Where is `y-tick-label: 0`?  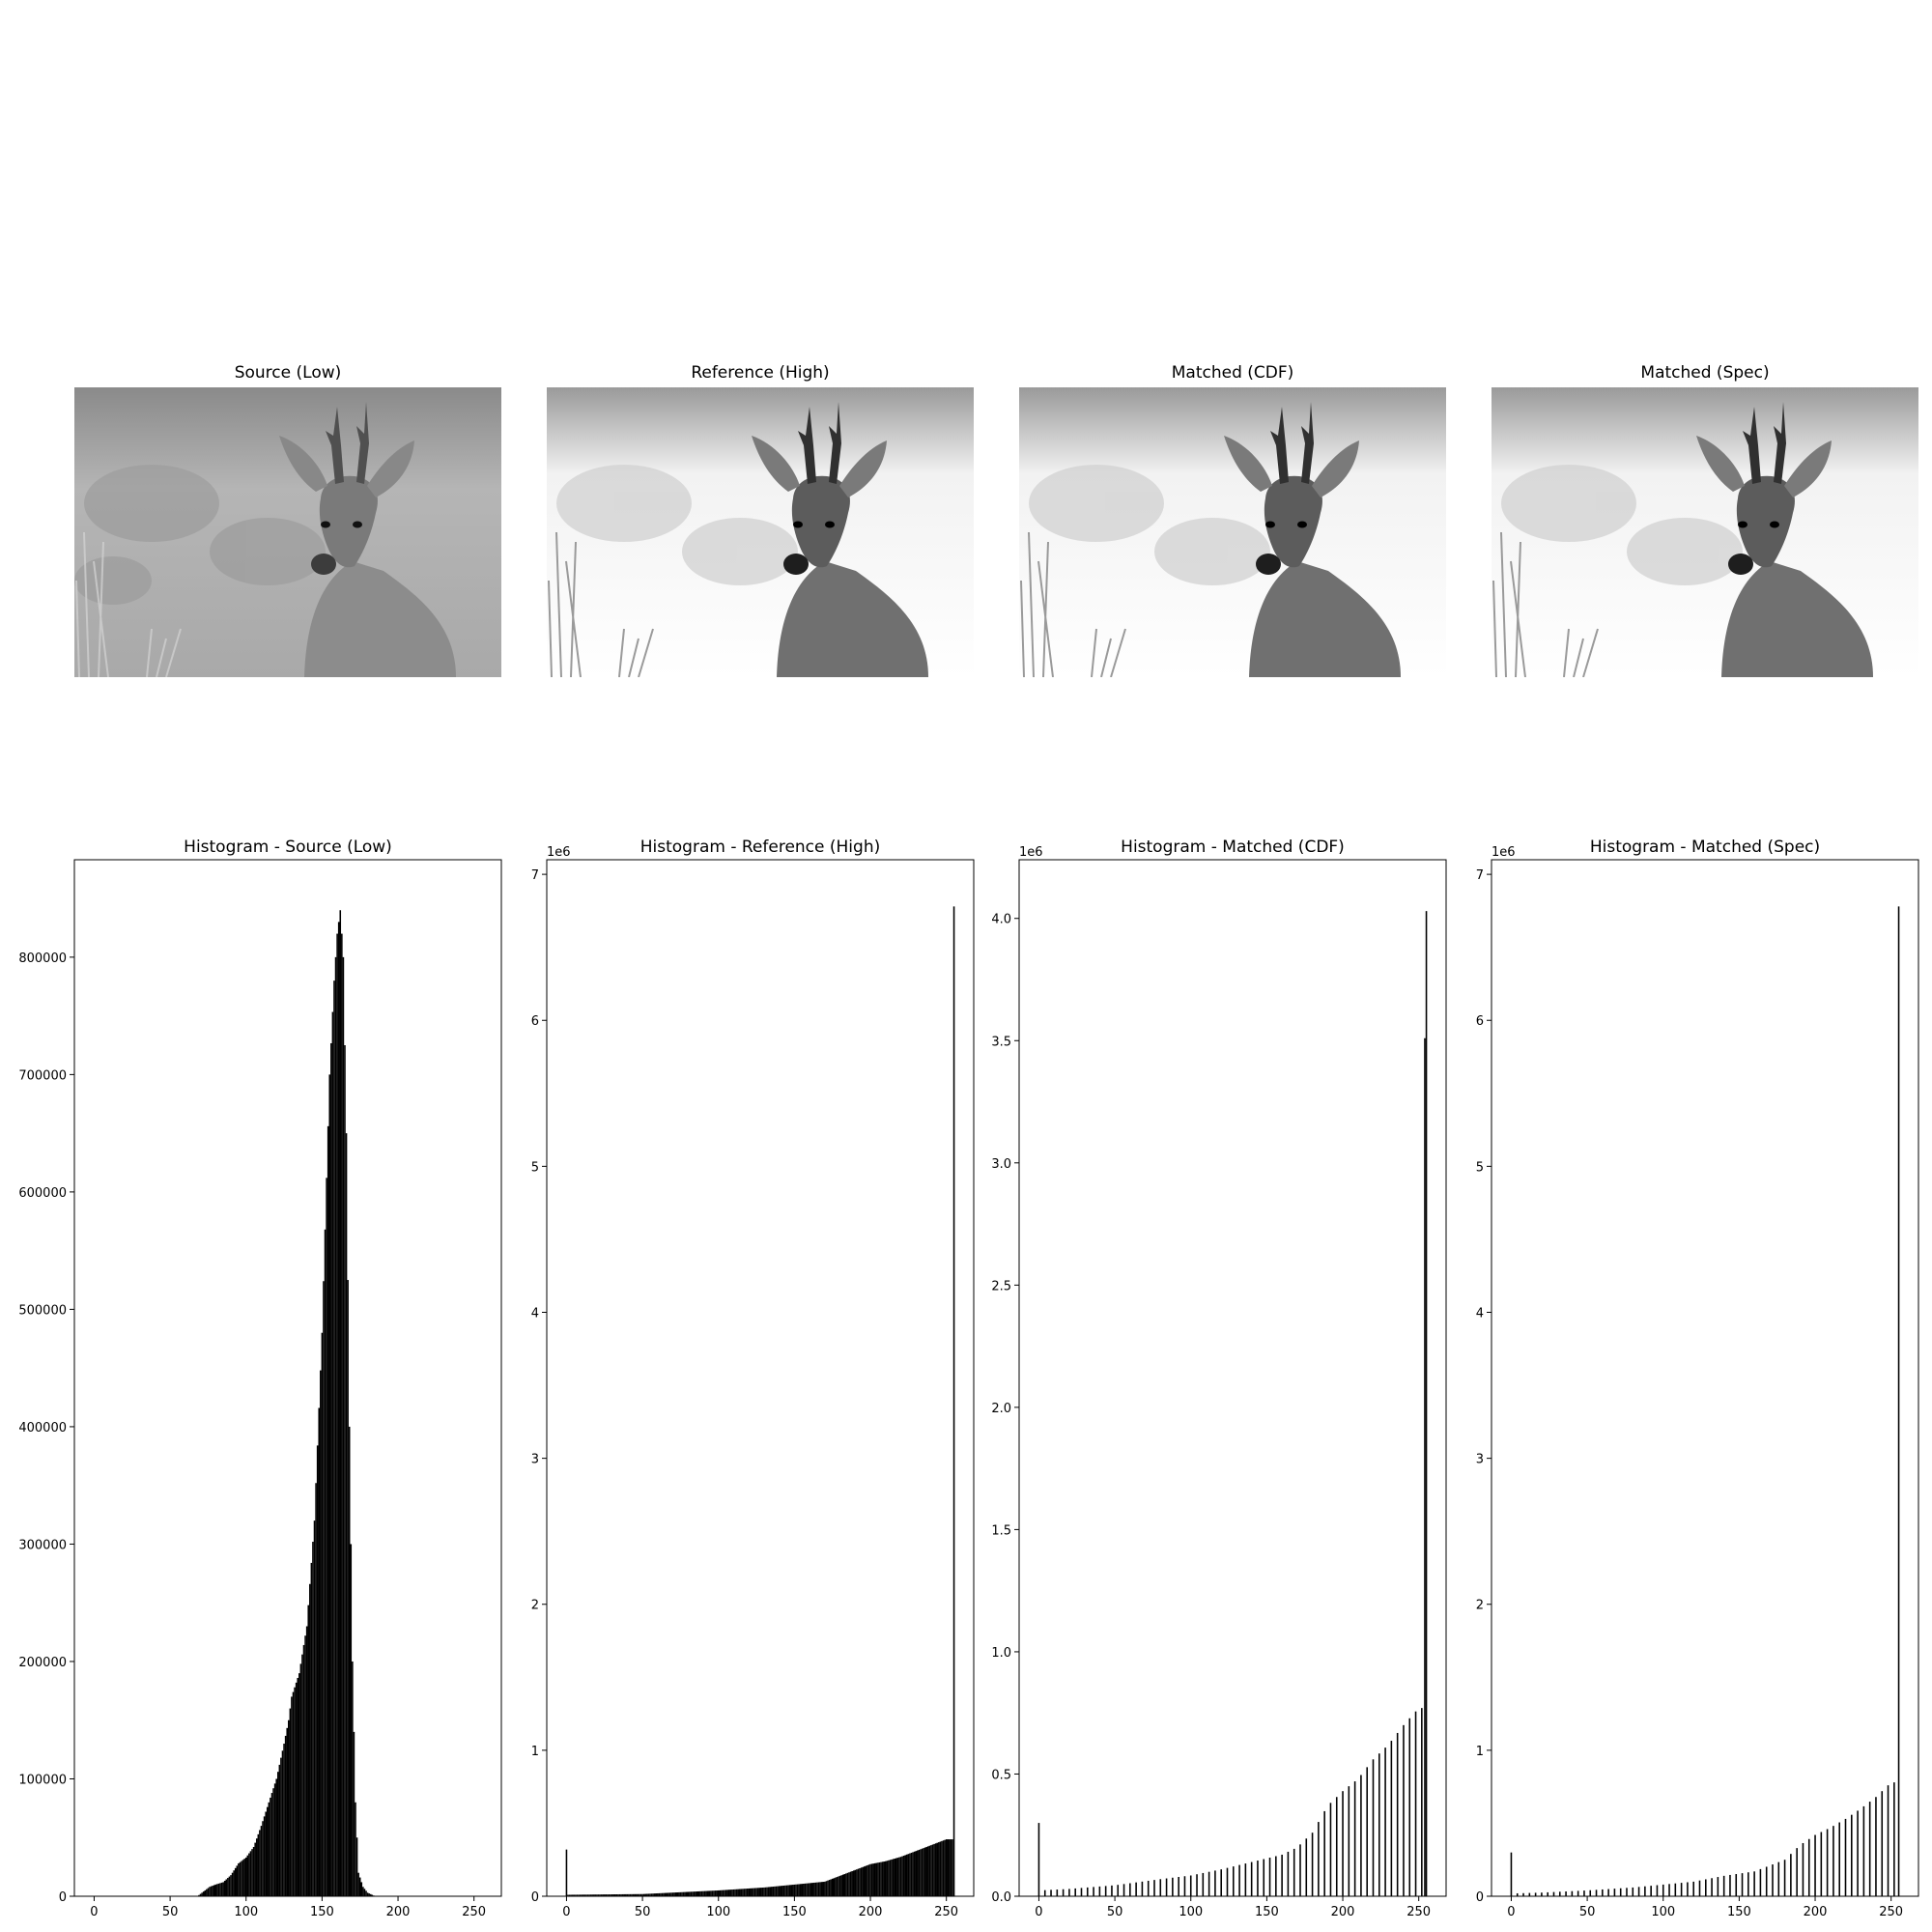 y-tick-label: 0 is located at coordinates (63, 1897).